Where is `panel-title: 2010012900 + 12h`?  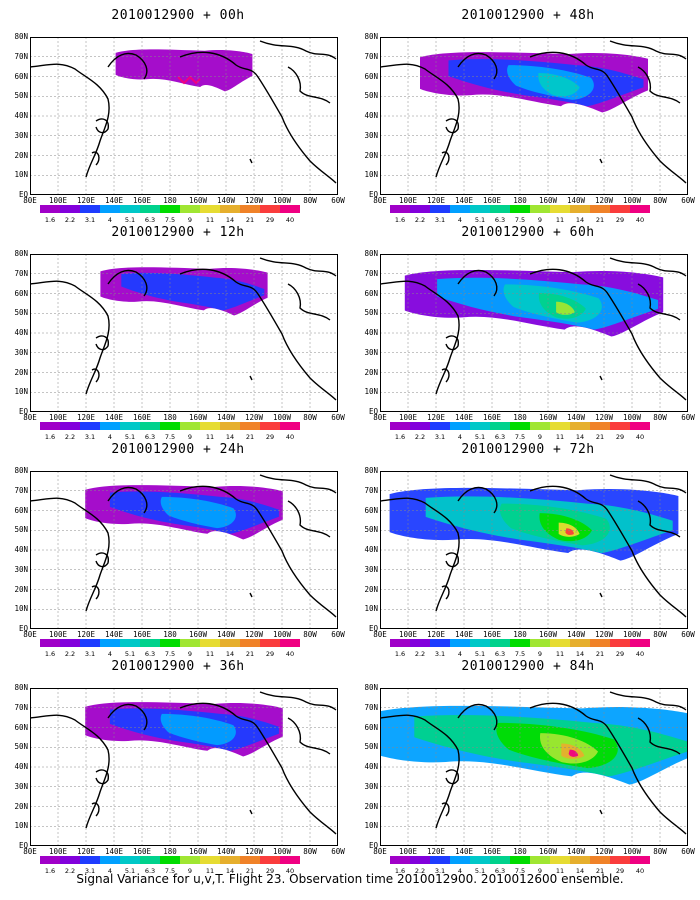
panel-title: 2010012900 + 12h is located at coordinates (178, 232).